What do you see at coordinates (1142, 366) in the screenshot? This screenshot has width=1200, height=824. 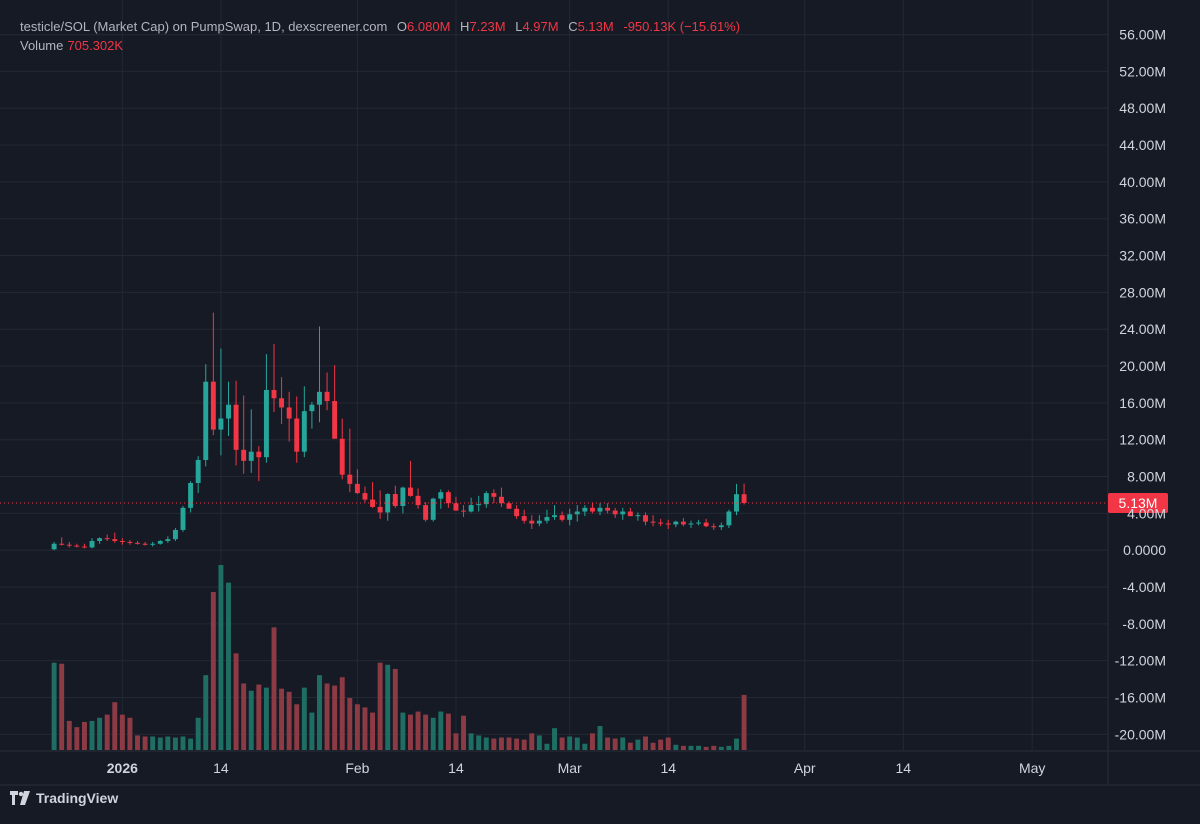 I see `y-tick-label: 20.00M` at bounding box center [1142, 366].